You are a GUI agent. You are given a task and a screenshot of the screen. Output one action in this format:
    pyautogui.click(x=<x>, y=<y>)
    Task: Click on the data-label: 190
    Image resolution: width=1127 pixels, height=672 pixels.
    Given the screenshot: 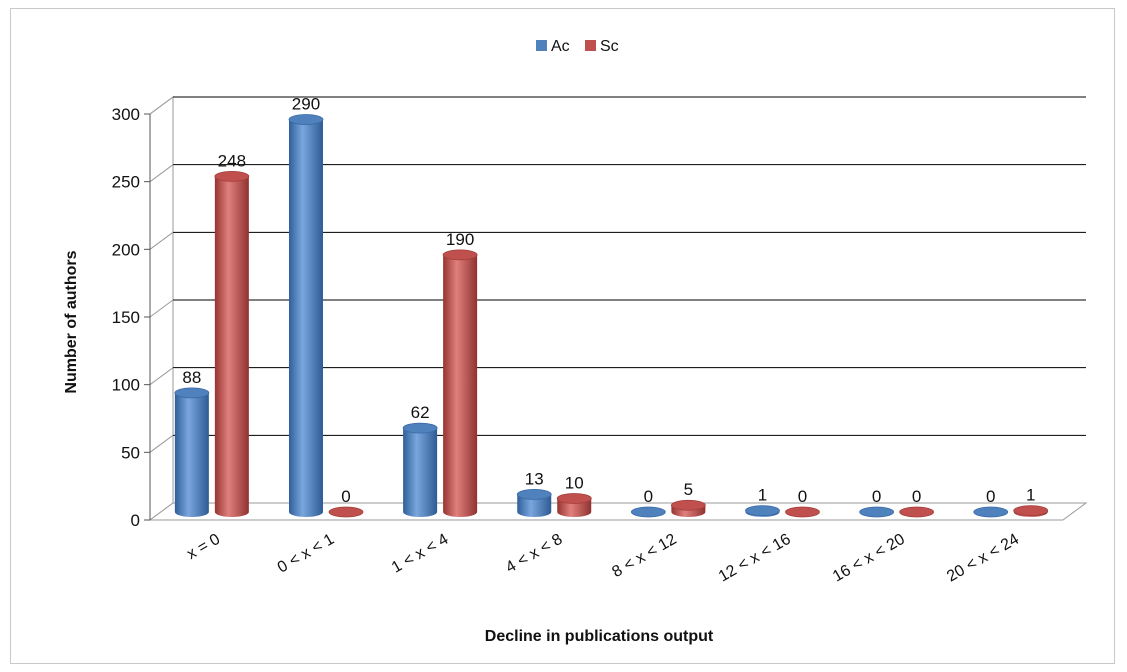 What is the action you would take?
    pyautogui.click(x=460, y=239)
    